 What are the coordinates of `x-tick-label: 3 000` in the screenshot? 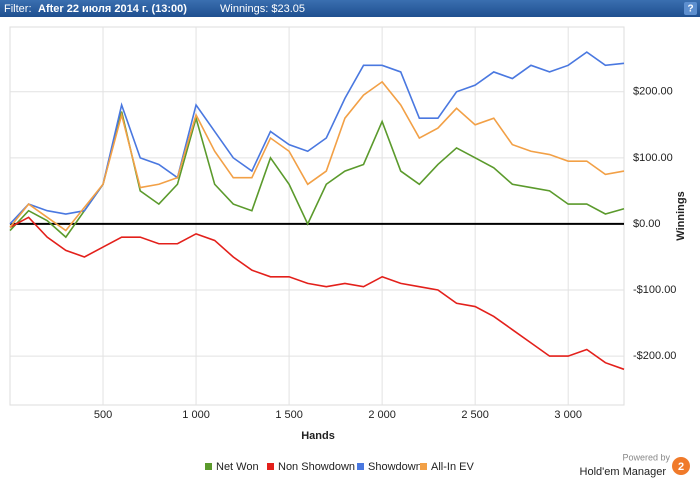 It's located at (568, 415).